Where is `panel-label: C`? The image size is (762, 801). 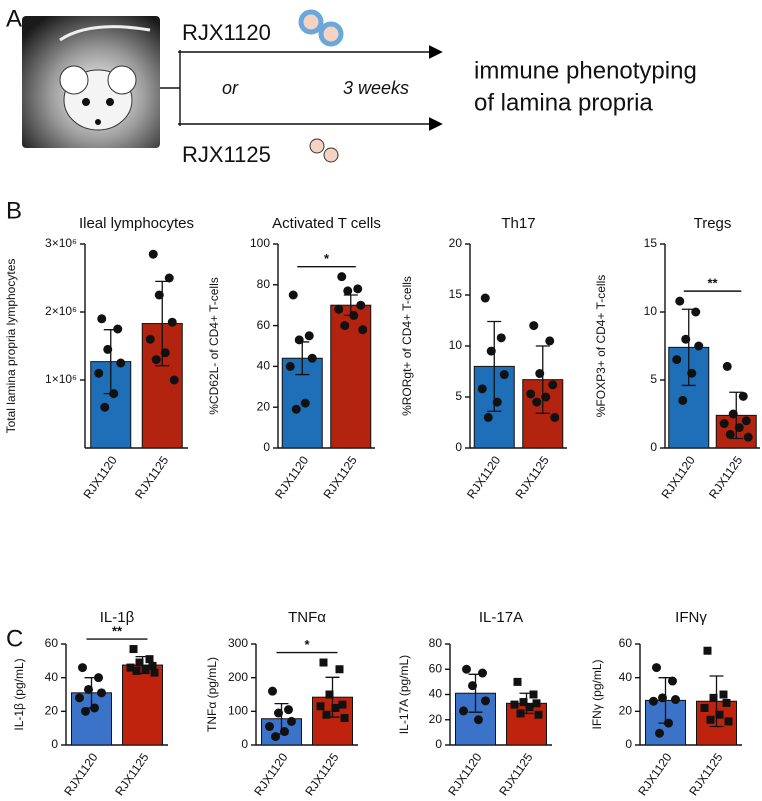
panel-label: C is located at coordinates (14, 638).